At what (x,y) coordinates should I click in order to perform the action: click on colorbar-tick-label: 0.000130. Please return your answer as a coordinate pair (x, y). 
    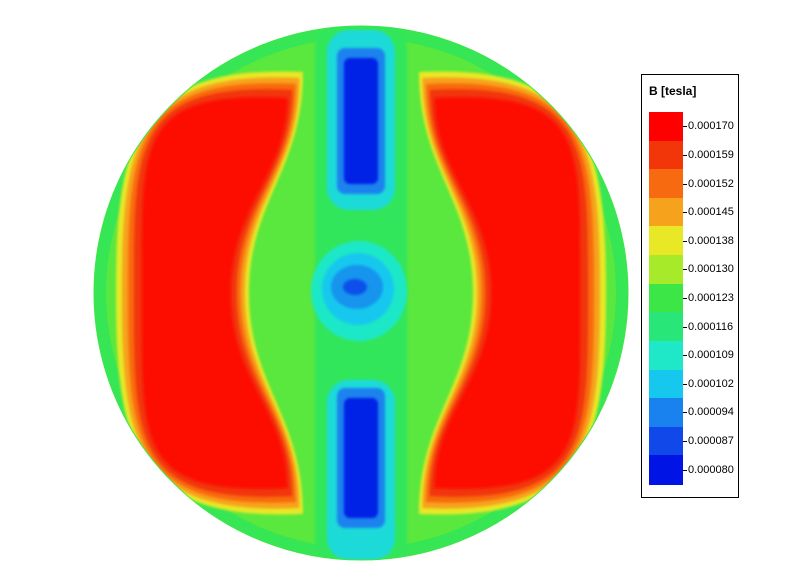
    Looking at the image, I should click on (711, 269).